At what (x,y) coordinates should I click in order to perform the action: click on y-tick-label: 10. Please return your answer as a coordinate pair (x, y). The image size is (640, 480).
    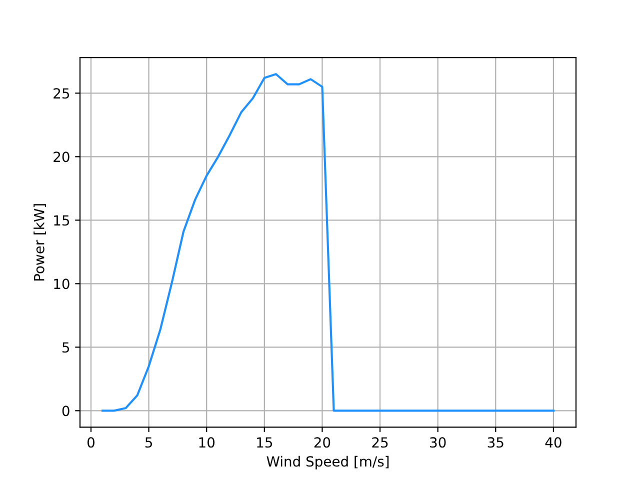
    Looking at the image, I should click on (62, 284).